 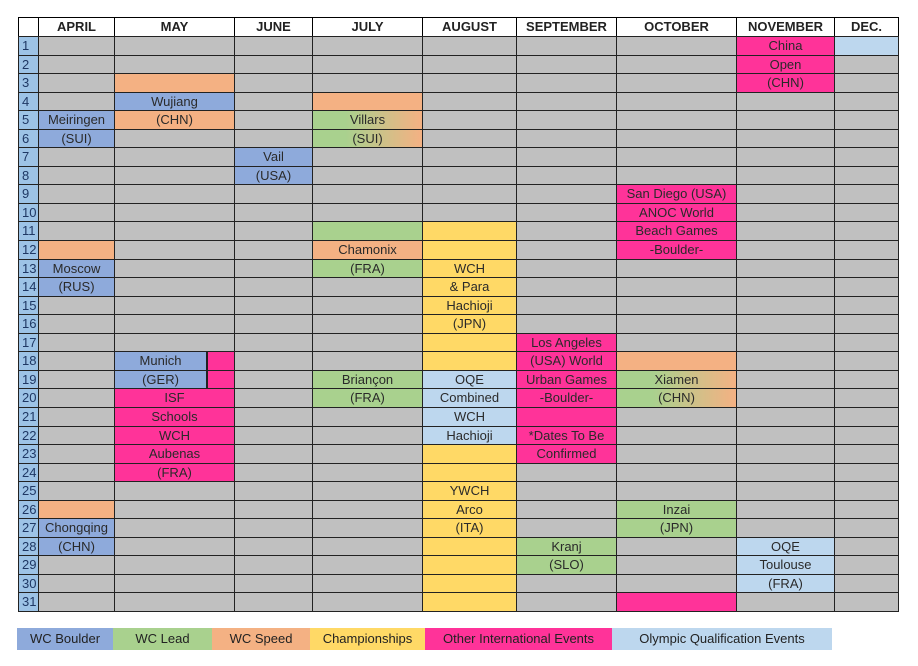 I want to click on event-cell-lead, so click(x=367, y=231).